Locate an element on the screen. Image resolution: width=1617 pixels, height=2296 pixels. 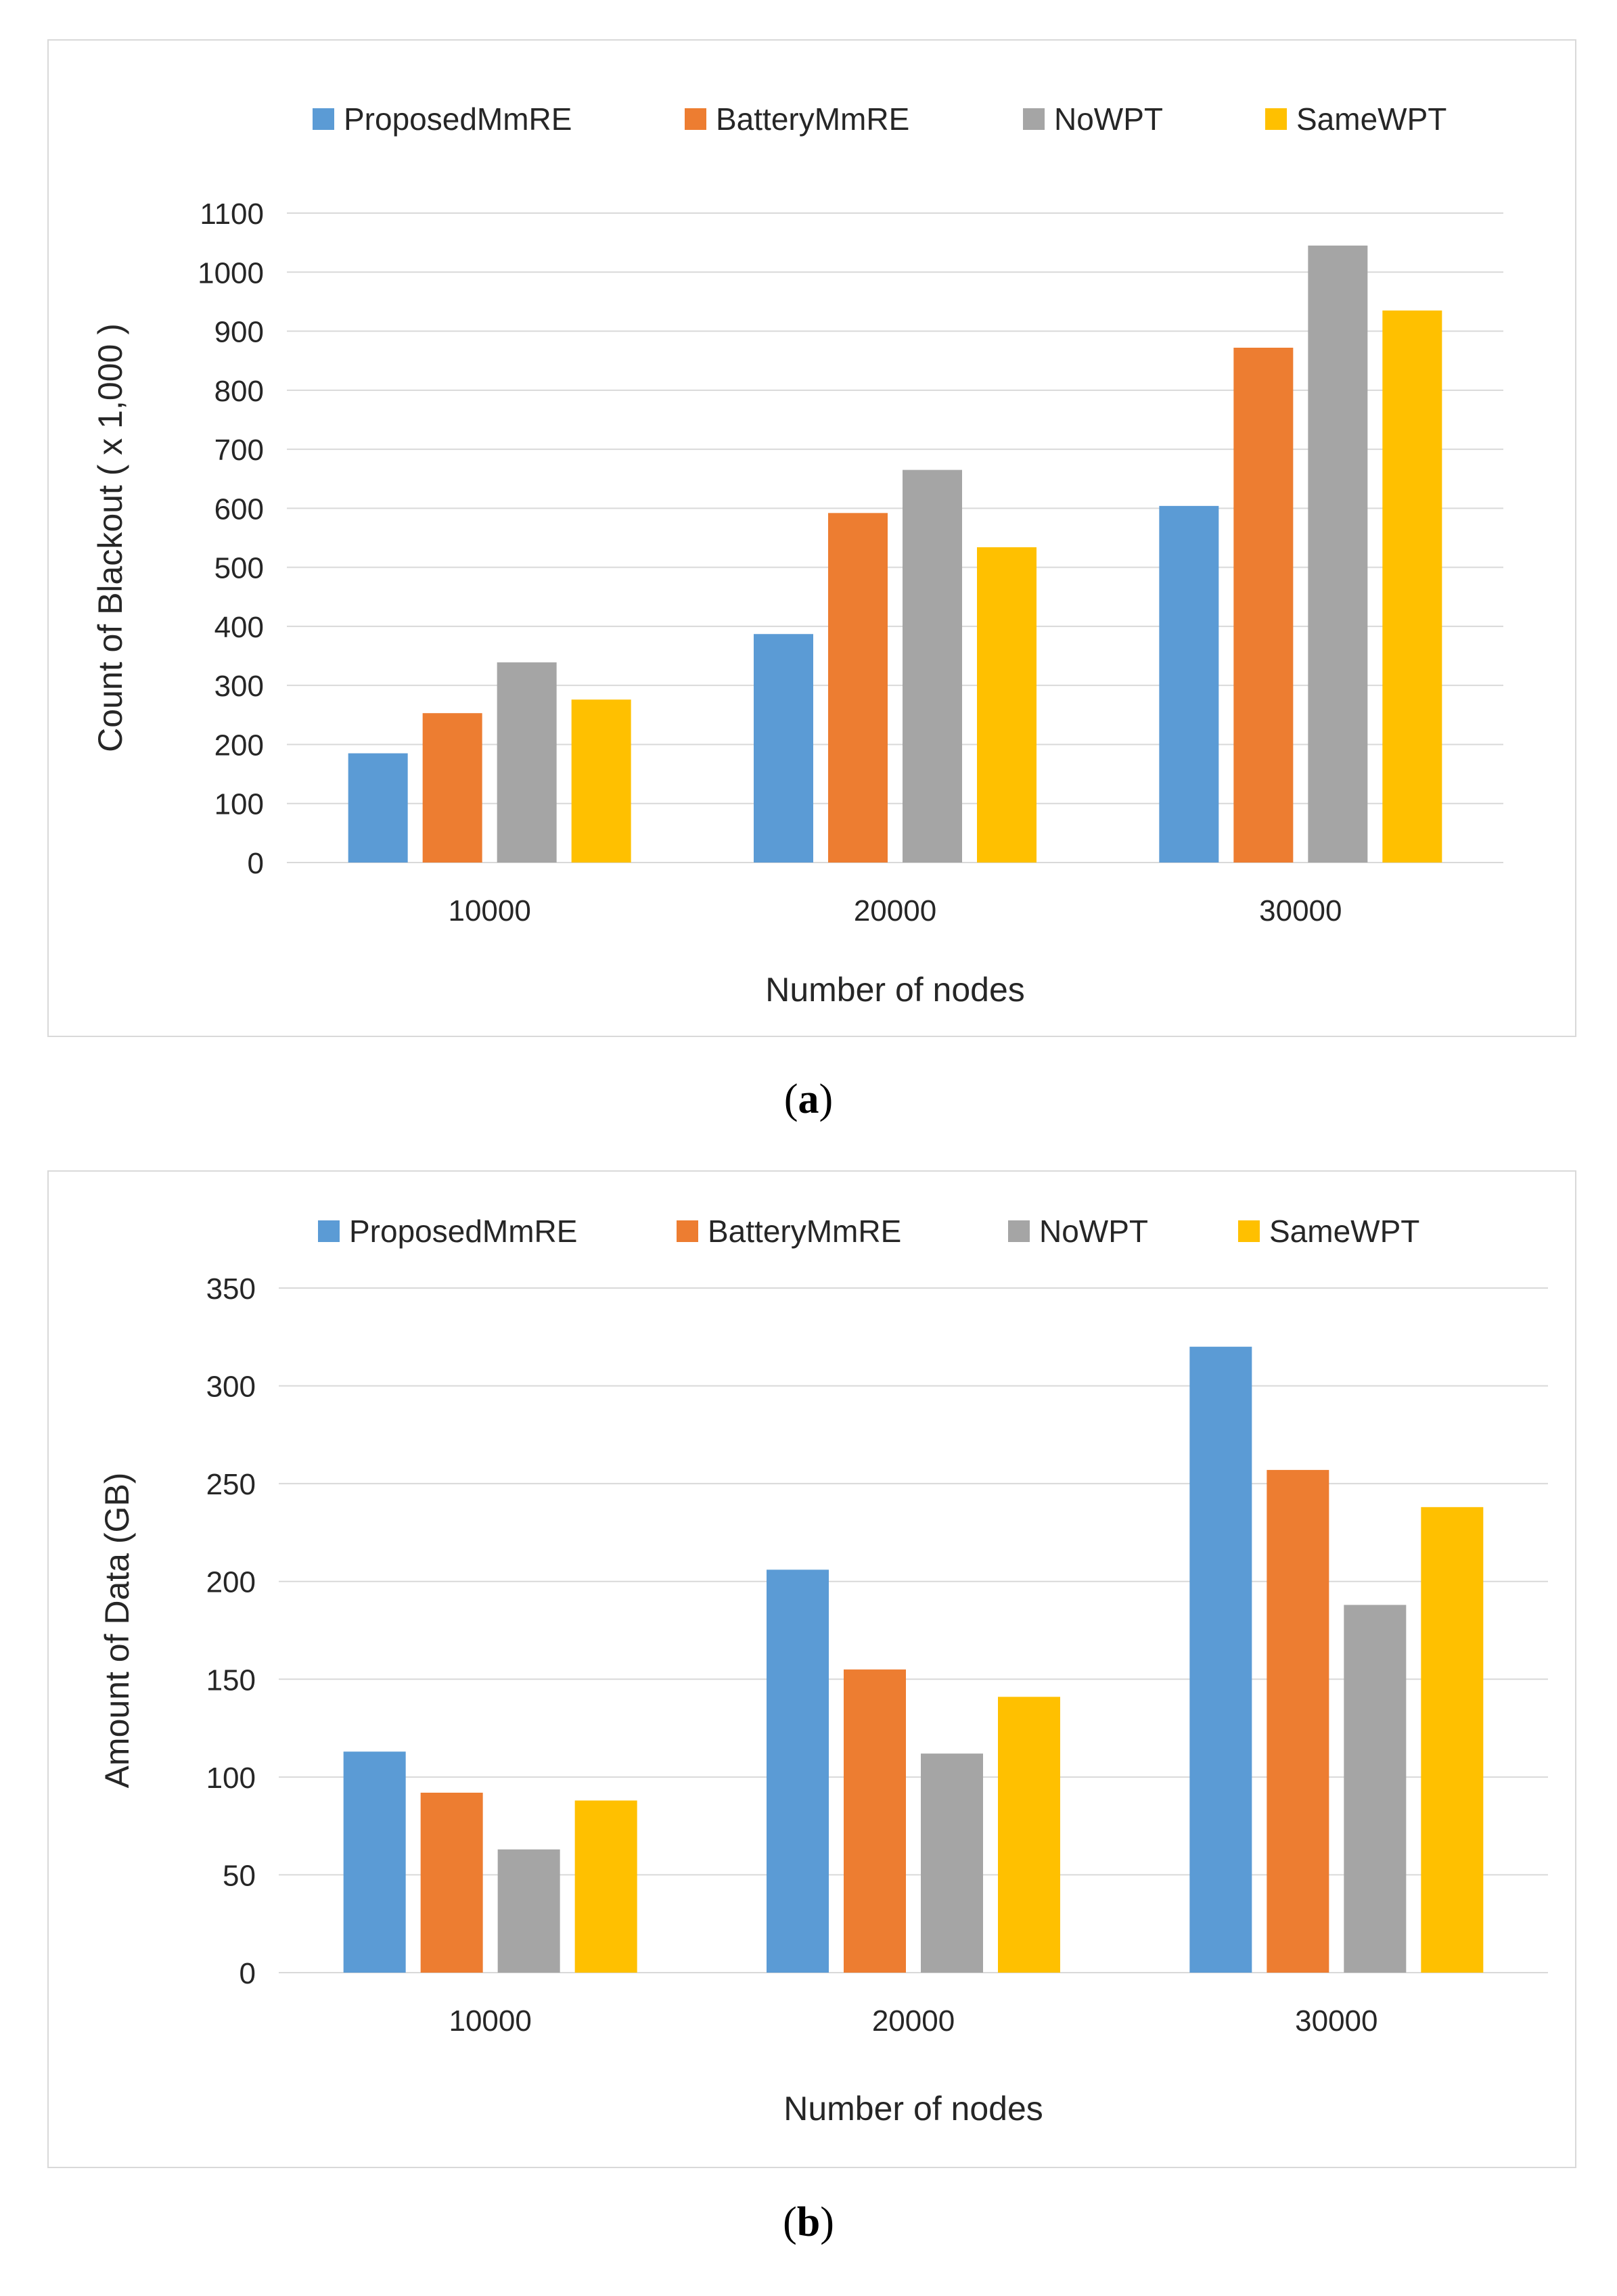
y-tick-label: 1000 is located at coordinates (231, 273).